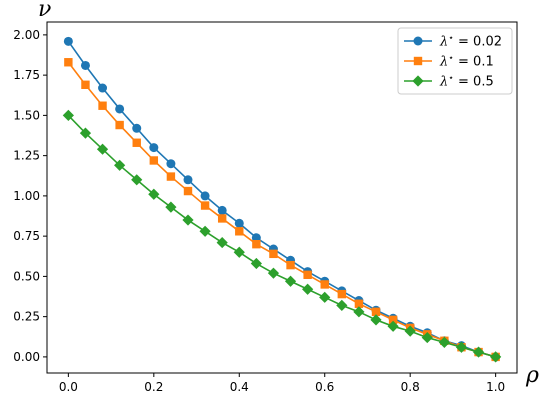 This screenshot has width=545, height=406. I want to click on y-tick-label: 1.50, so click(26, 115).